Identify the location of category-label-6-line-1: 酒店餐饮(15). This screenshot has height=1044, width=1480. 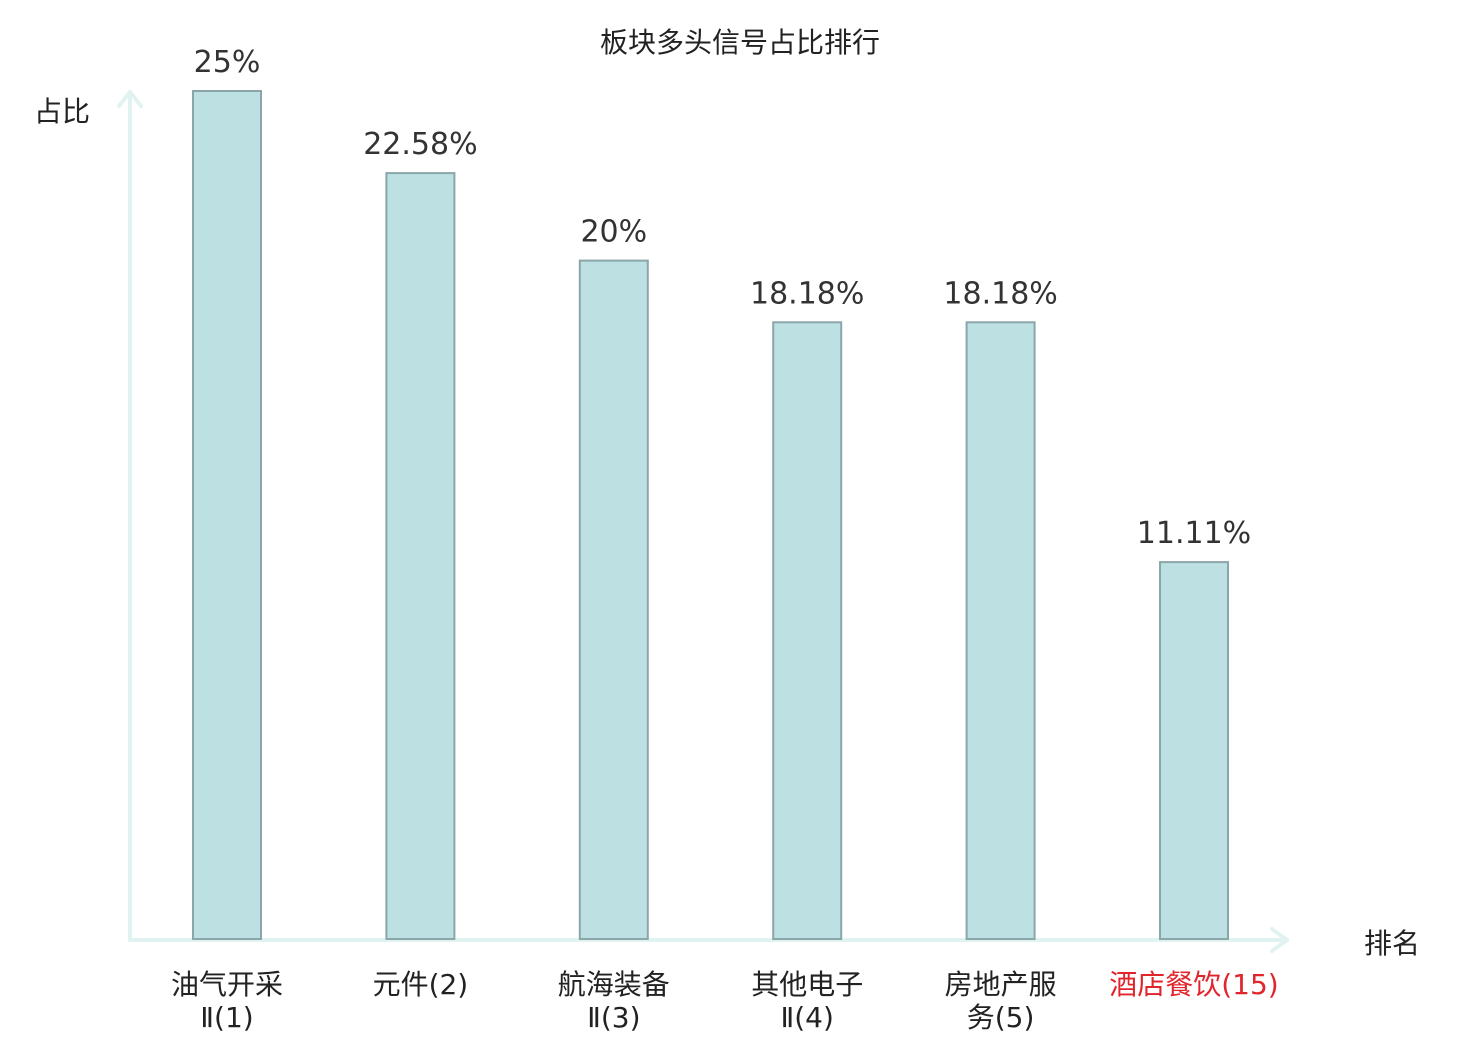
(1193, 984).